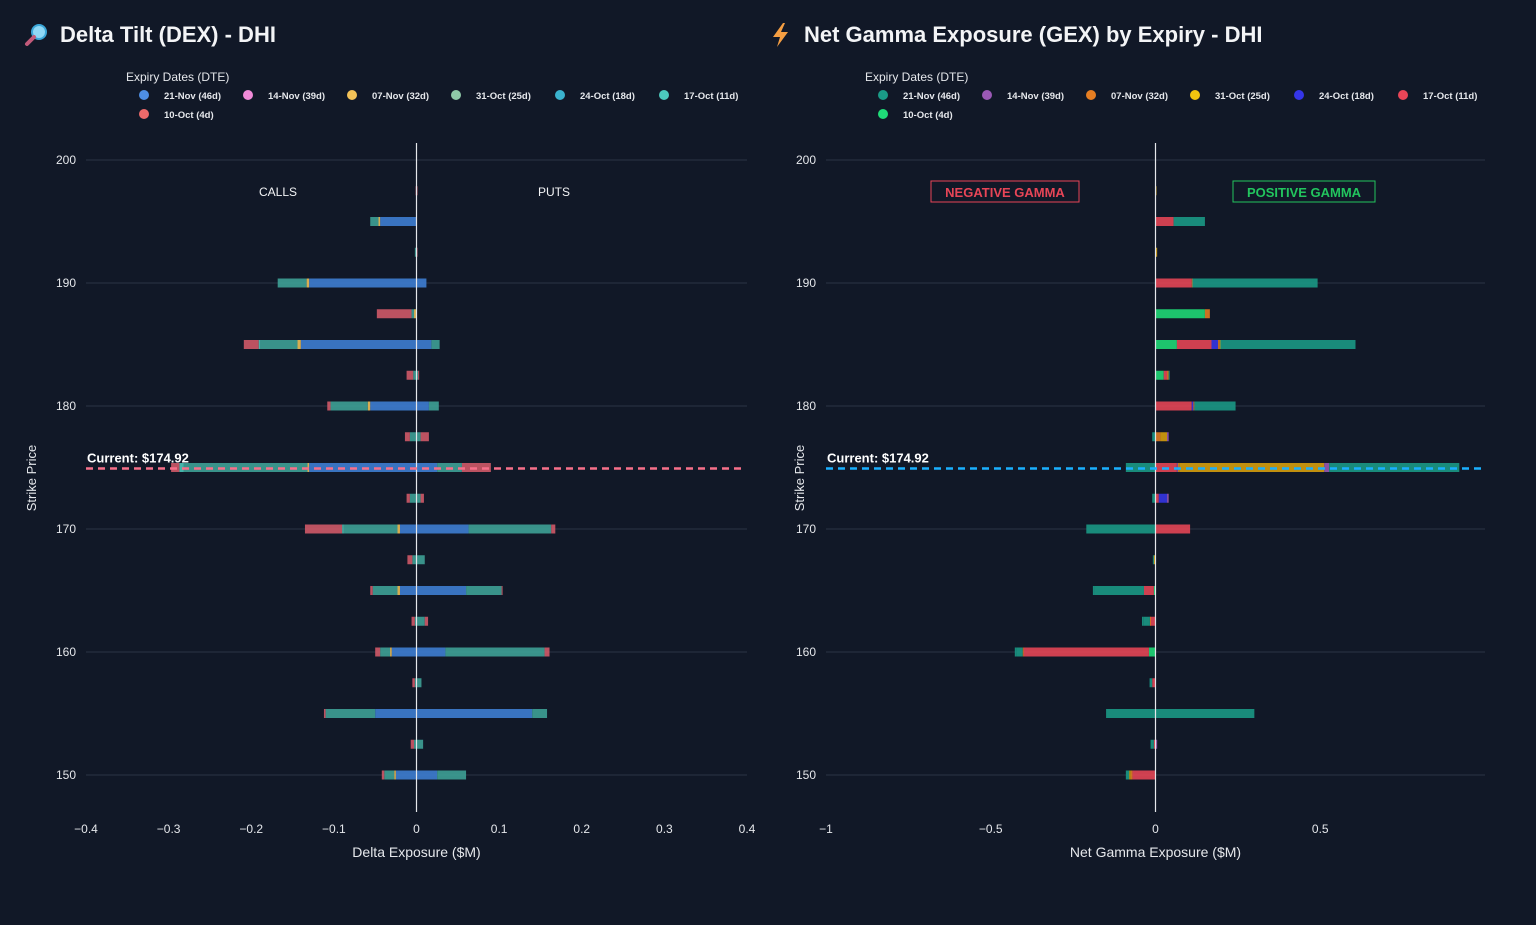 The height and width of the screenshot is (925, 1536). I want to click on y-tick-label: 180, so click(806, 406).